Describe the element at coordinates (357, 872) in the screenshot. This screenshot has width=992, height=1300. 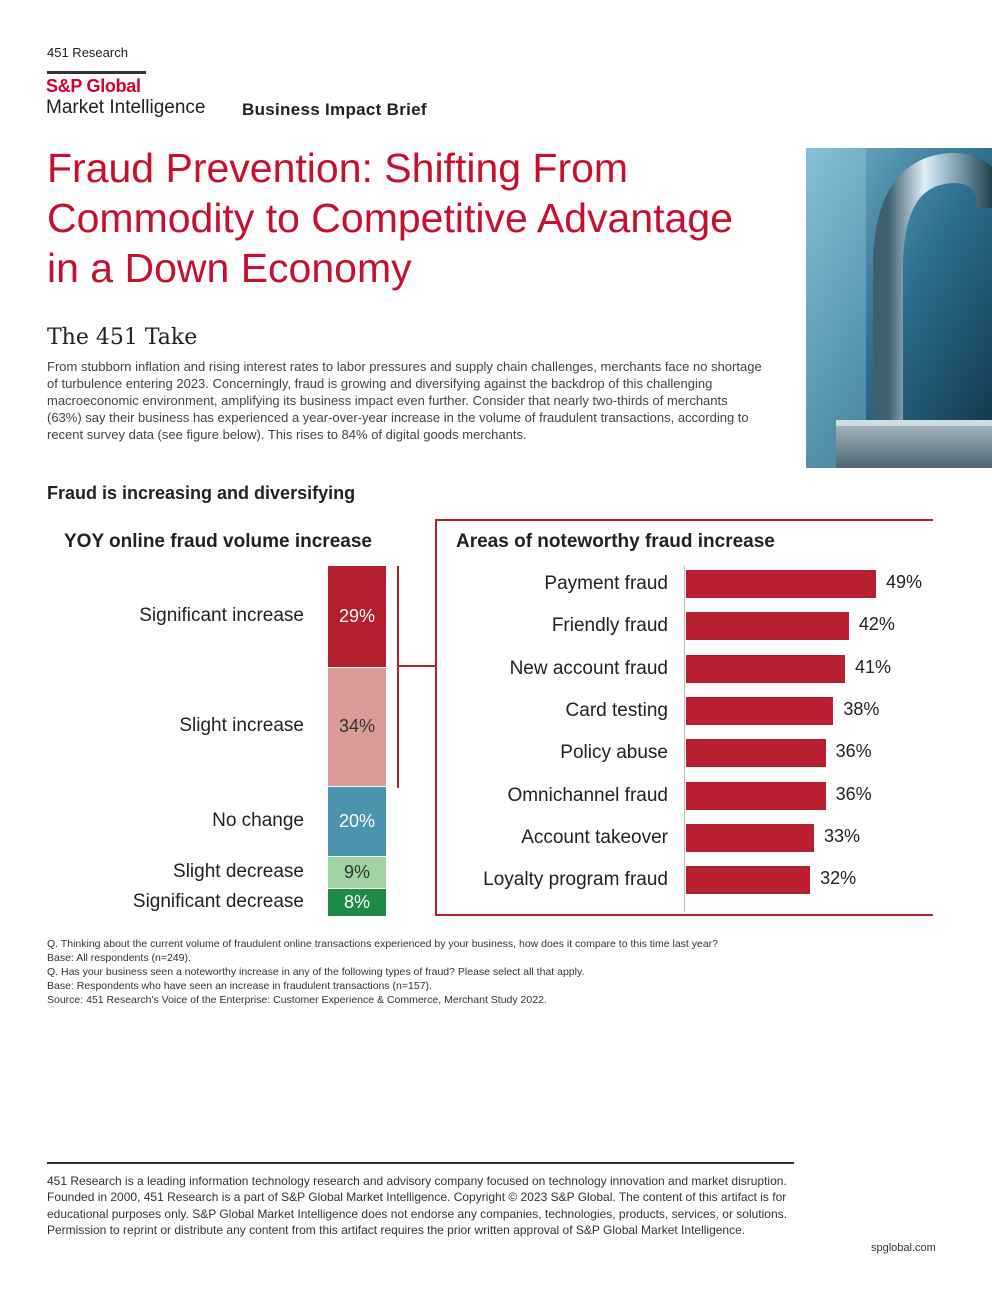
I see `stack-segment: 9%` at that location.